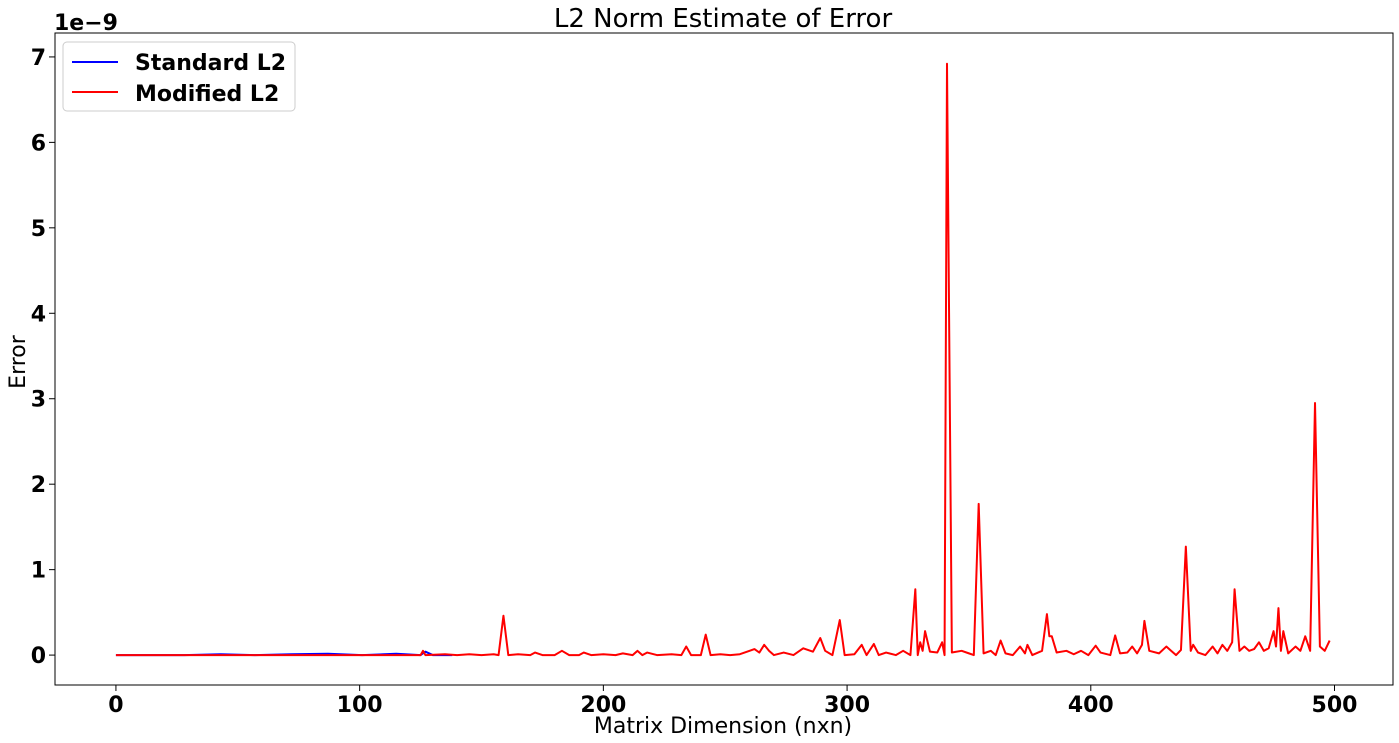 The height and width of the screenshot is (743, 1399). What do you see at coordinates (38, 229) in the screenshot?
I see `y-tick-label: 5` at bounding box center [38, 229].